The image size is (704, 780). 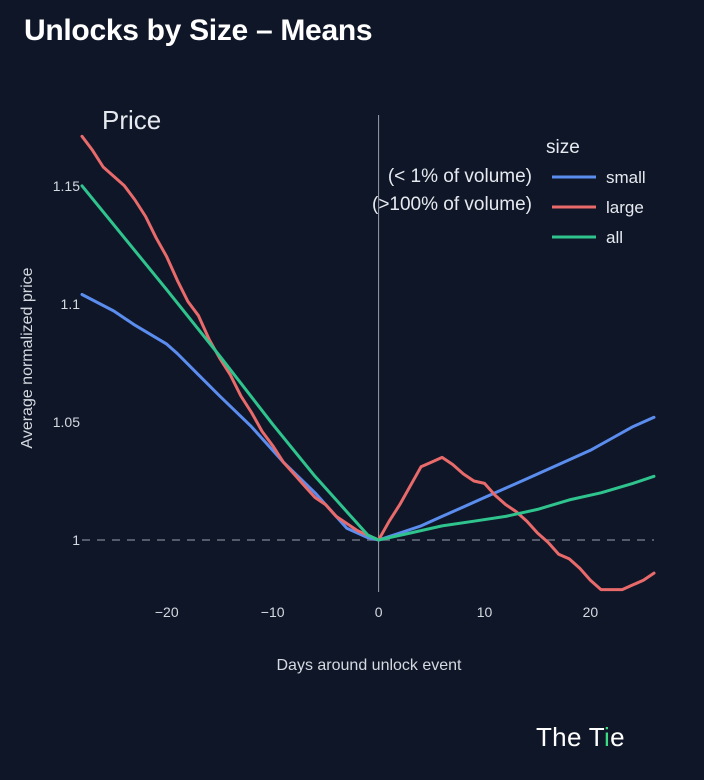 I want to click on x-tick-label: −10, so click(x=273, y=612).